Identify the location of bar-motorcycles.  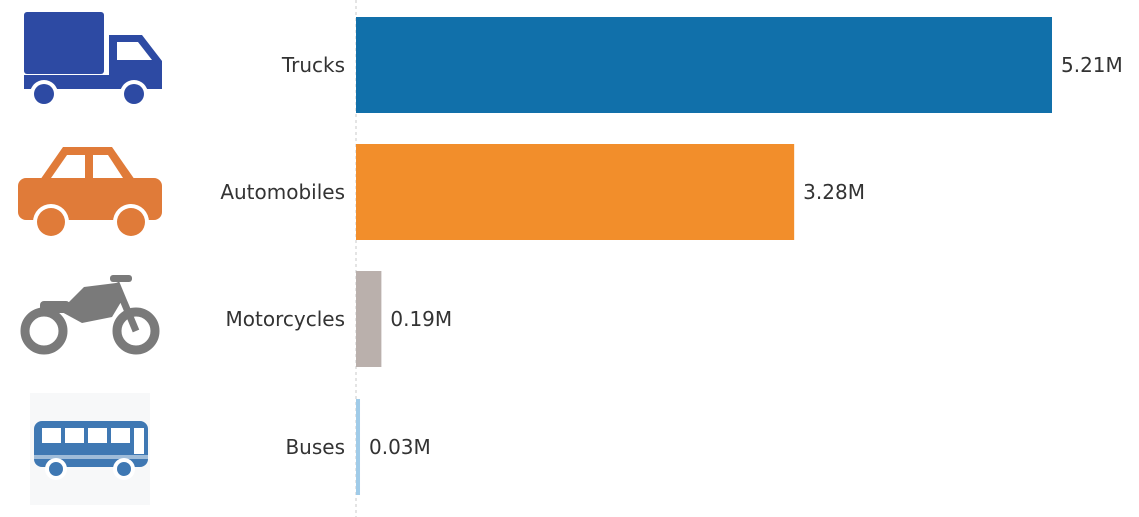
(369, 319).